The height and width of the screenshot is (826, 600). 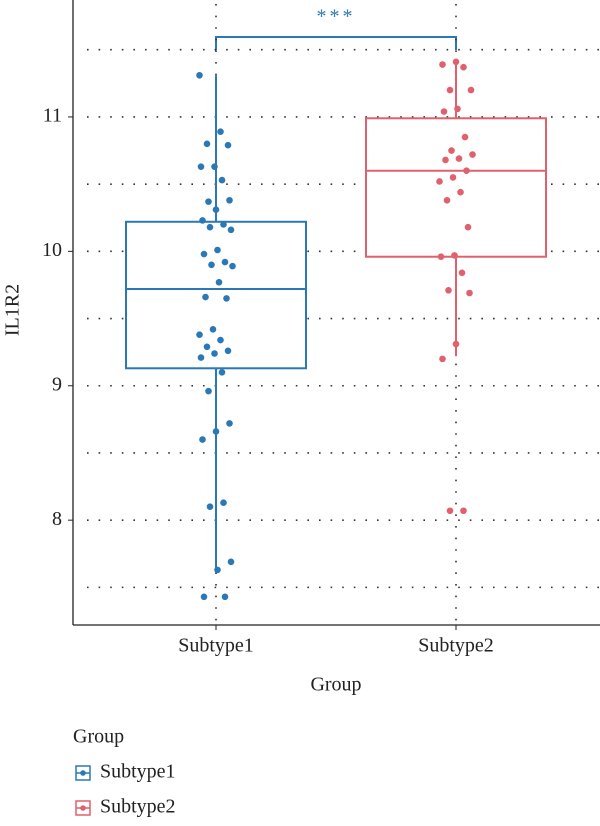 I want to click on legend-label: Subtype2, so click(x=138, y=807).